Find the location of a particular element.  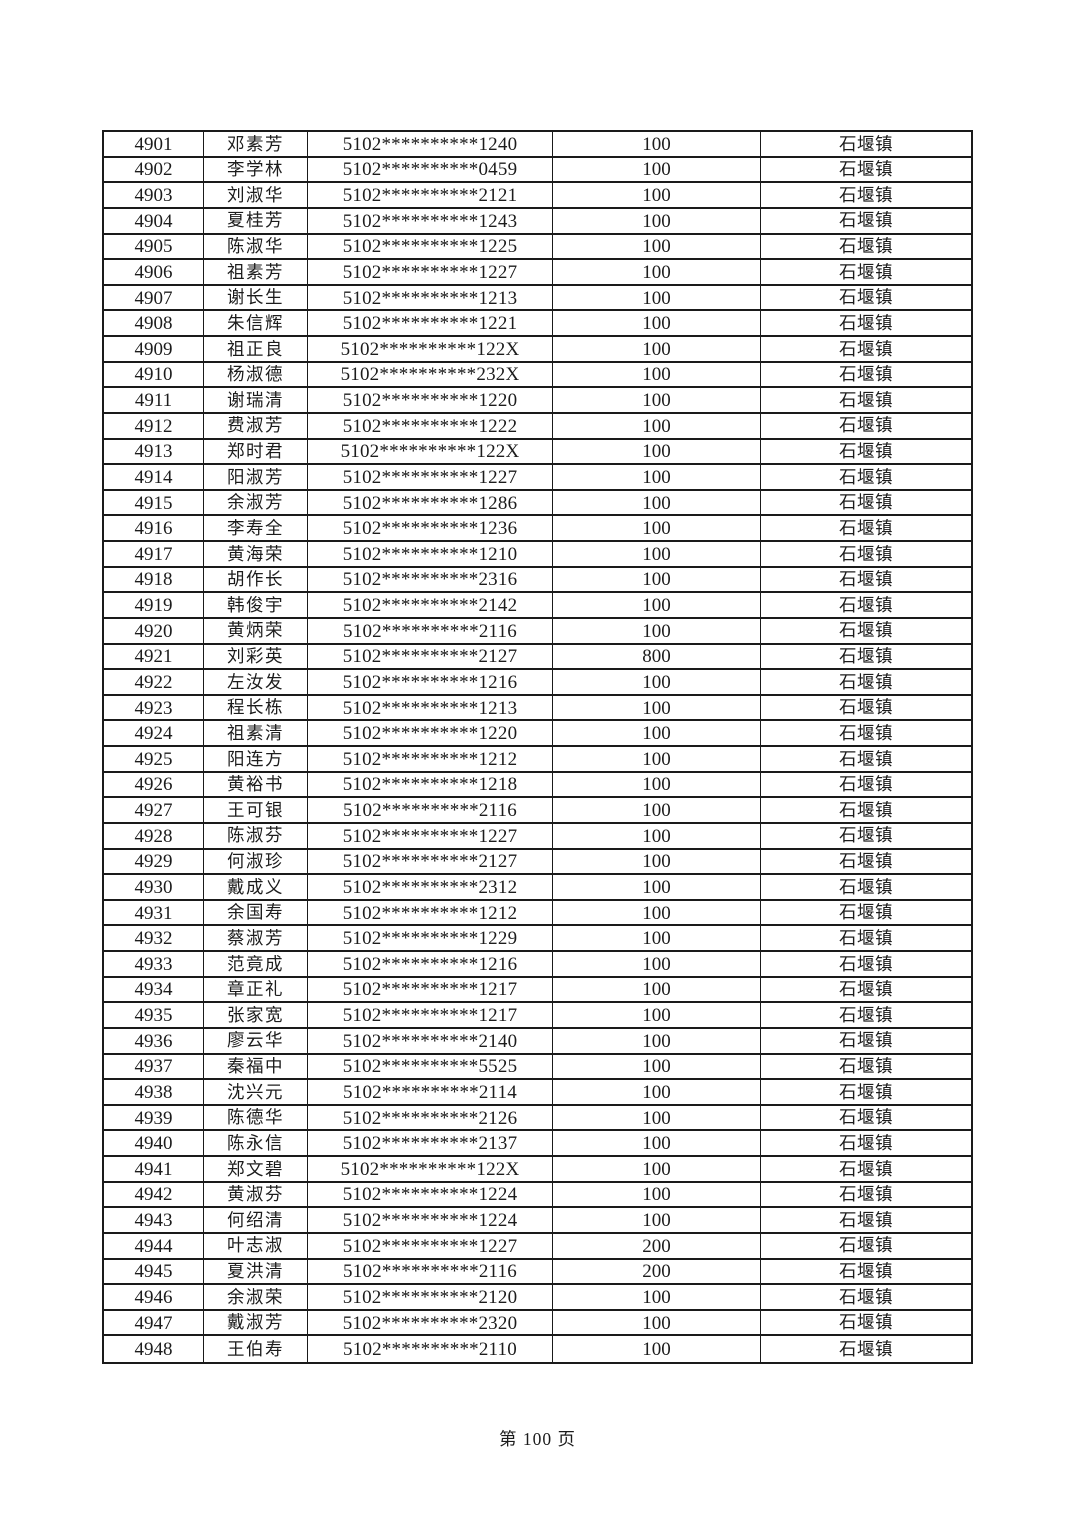

table-row: 4925 阳连方 5102**********1212 100 石堰镇 is located at coordinates (537, 760).